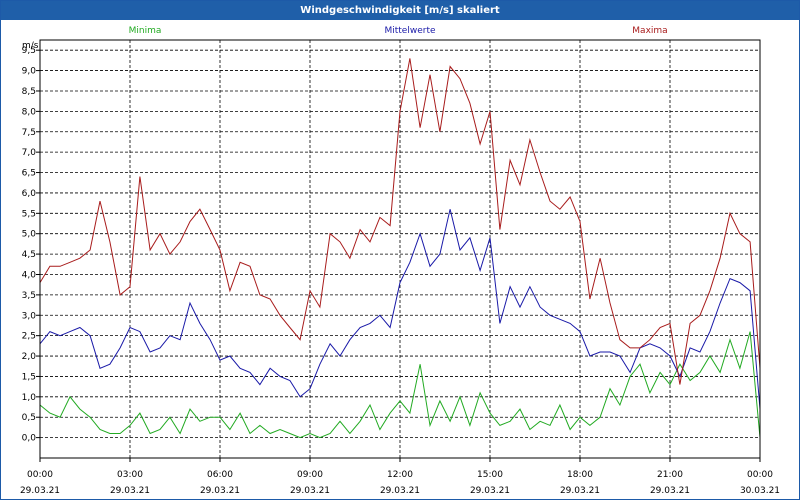  I want to click on y-tick-label: 5,5, so click(29, 214).